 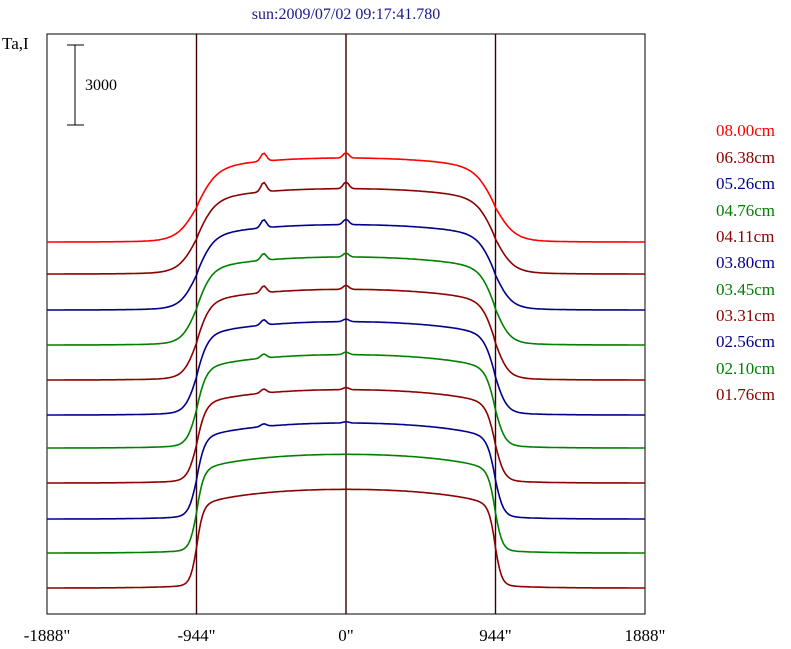 I want to click on x-tick-label: 944", so click(x=495, y=635).